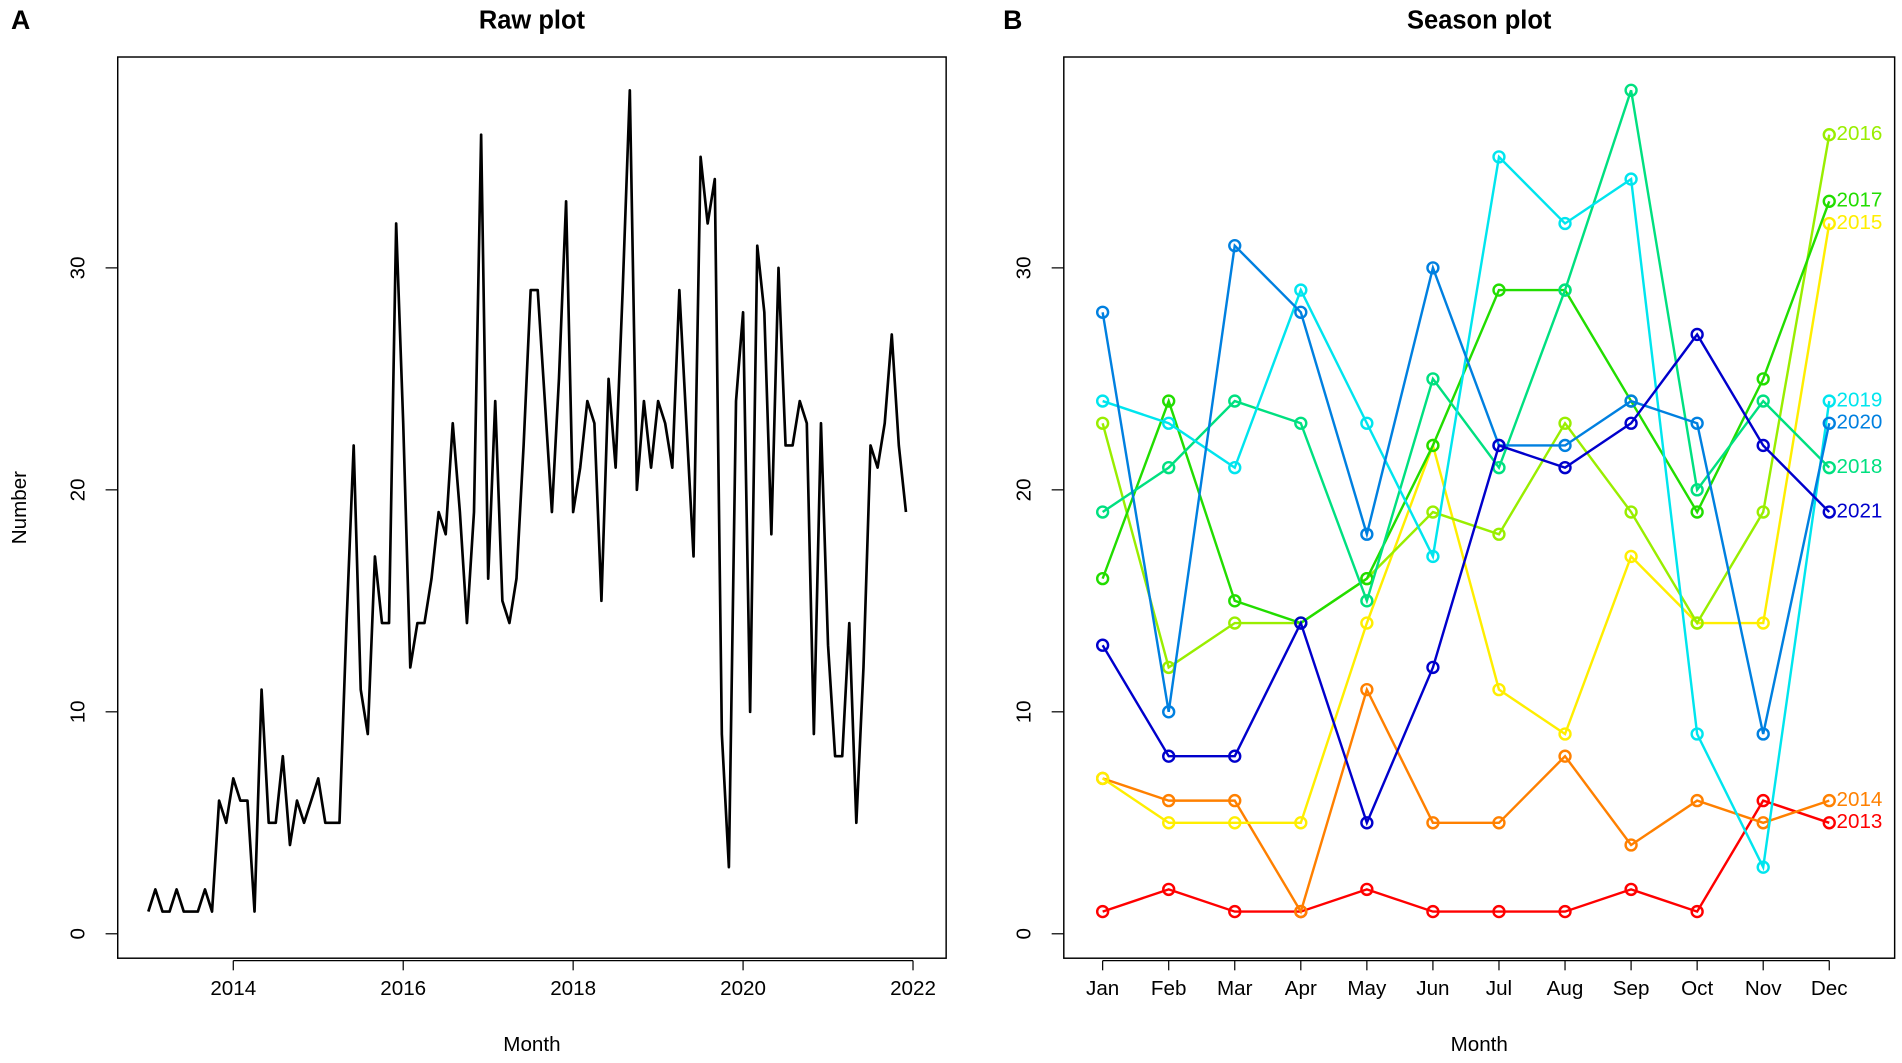  What do you see at coordinates (77, 933) in the screenshot?
I see `y-tick-label: 0` at bounding box center [77, 933].